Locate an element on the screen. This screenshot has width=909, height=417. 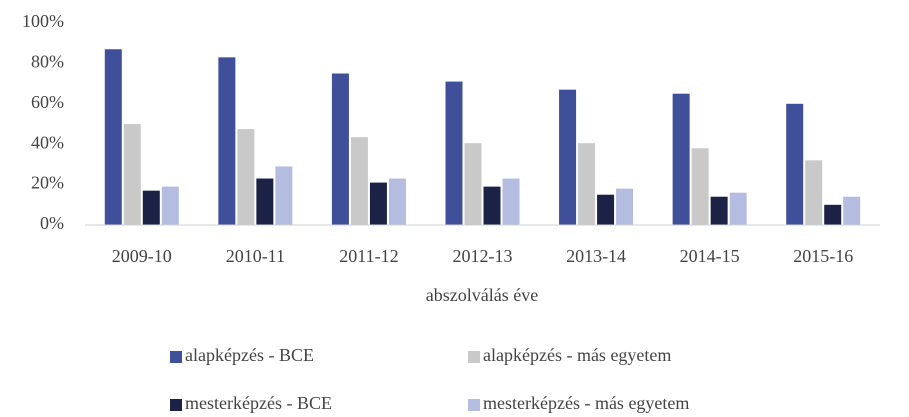
legend-label: mesterképzés - BCE is located at coordinates (258, 403).